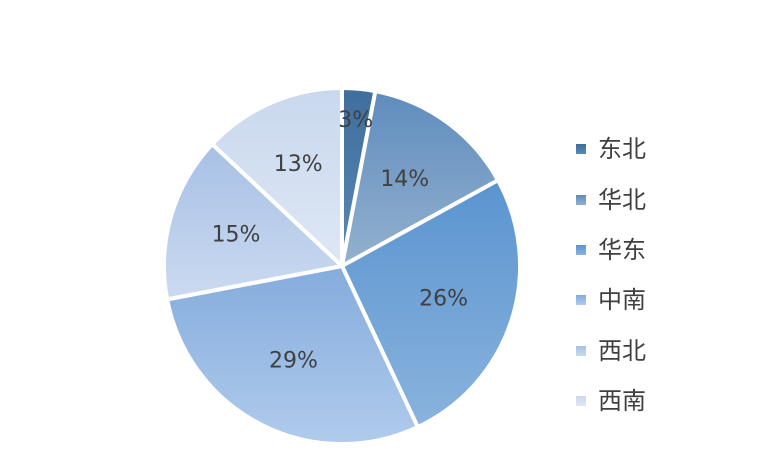 The width and height of the screenshot is (779, 465). I want to click on legend-item: 西南, so click(636, 401).